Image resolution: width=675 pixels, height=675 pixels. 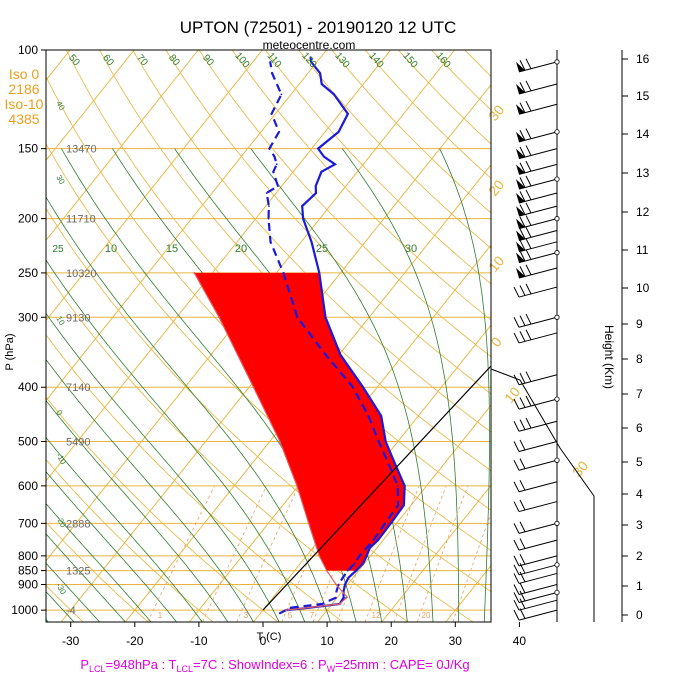 What do you see at coordinates (28, 149) in the screenshot?
I see `pressure-tick-label: 150` at bounding box center [28, 149].